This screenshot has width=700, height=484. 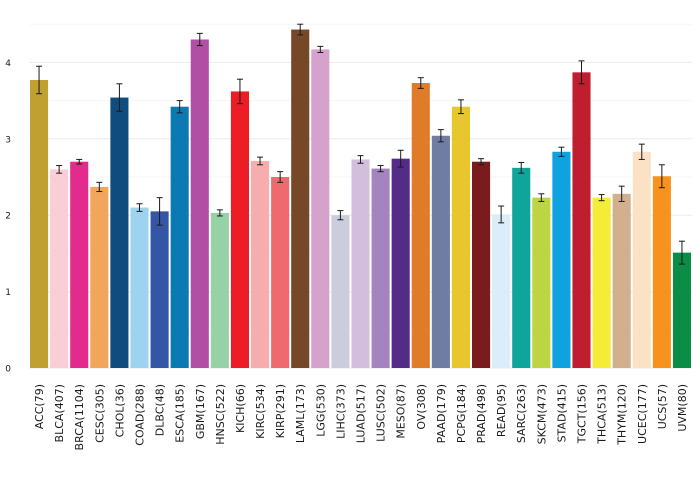 What do you see at coordinates (582, 414) in the screenshot?
I see `x-tick-label: TGCT(156)` at bounding box center [582, 414].